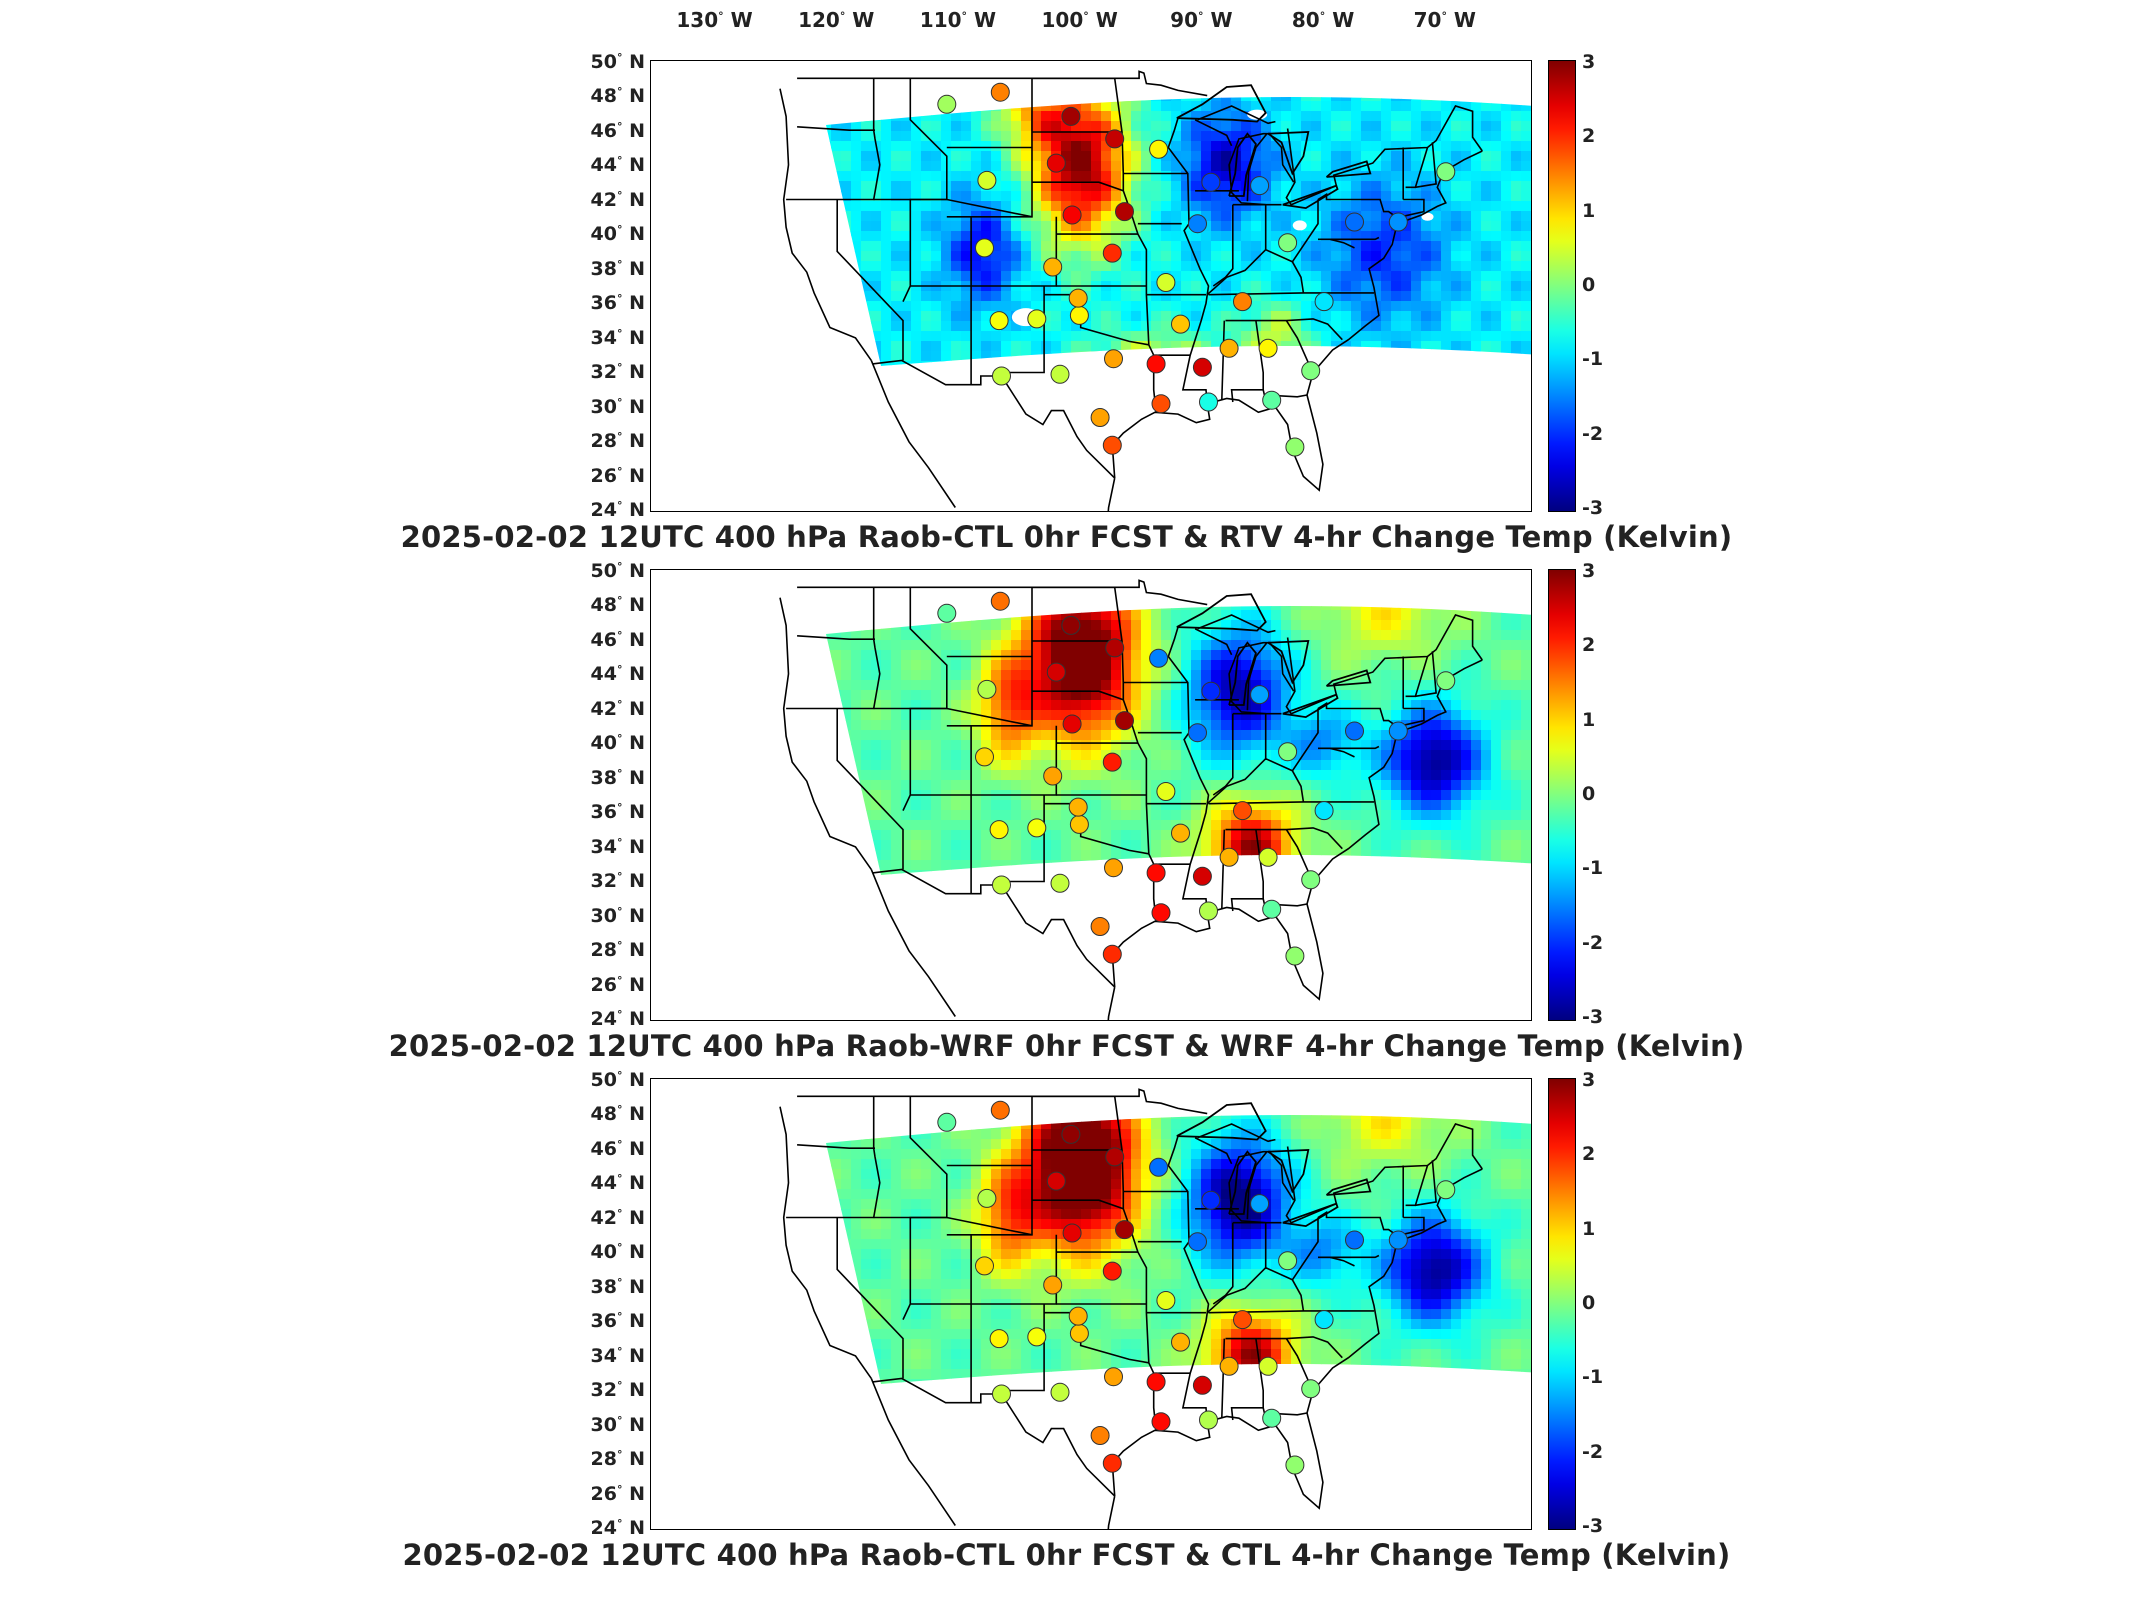 The width and height of the screenshot is (2133, 1600). Describe the element at coordinates (617, 441) in the screenshot. I see `lat-tick-label: 28° N` at that location.